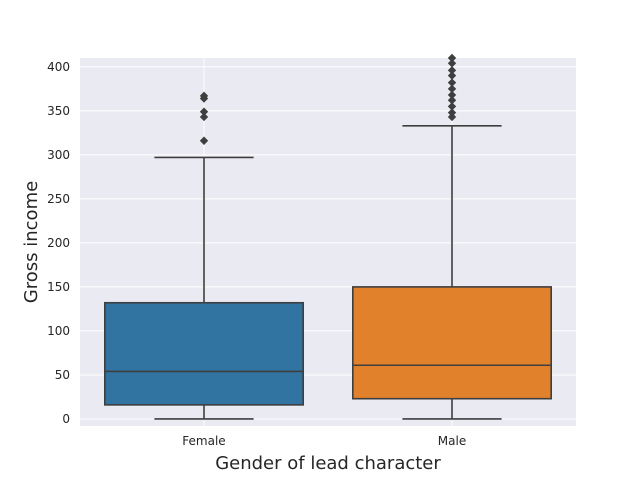  I want to click on y-tick-label: 400, so click(58, 67).